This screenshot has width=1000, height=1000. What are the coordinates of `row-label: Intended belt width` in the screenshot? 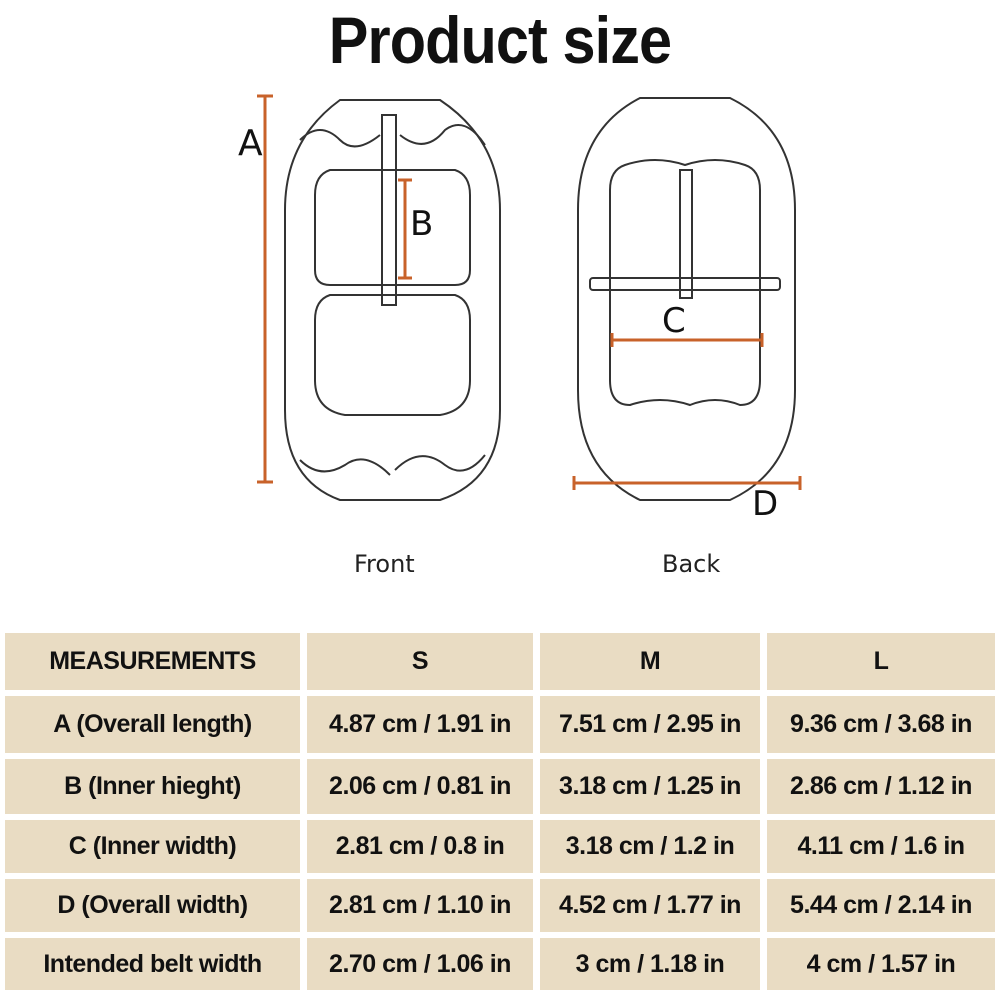 It's located at (152, 964).